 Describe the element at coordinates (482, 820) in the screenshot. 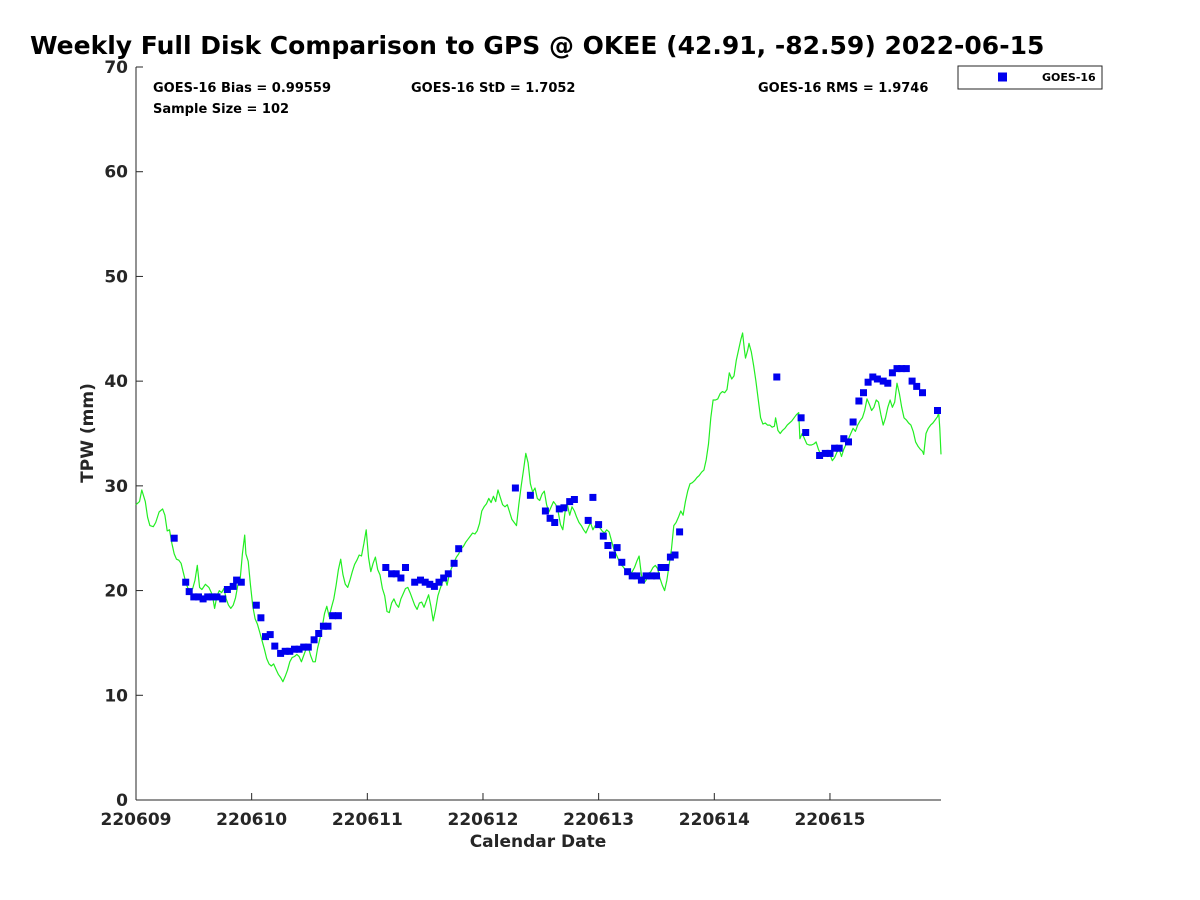

I see `x-tick-label: 220612` at that location.